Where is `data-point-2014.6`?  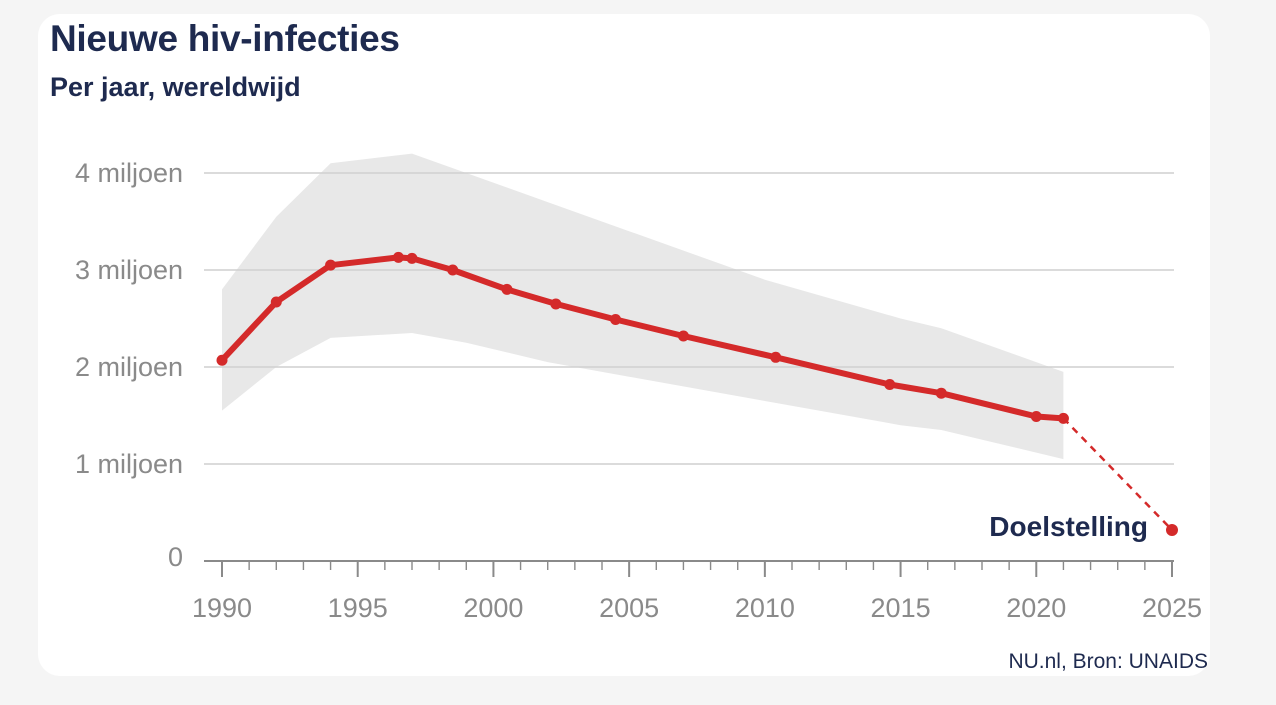 data-point-2014.6 is located at coordinates (890, 384).